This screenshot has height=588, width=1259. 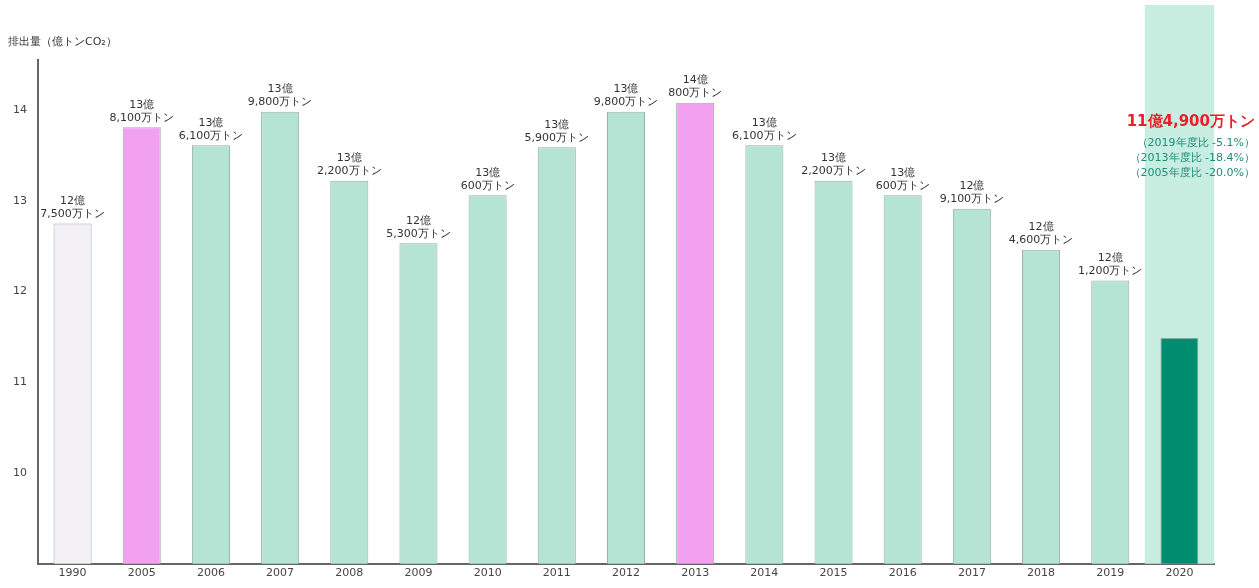 I want to click on y-tick-label: 12, so click(x=20, y=291).